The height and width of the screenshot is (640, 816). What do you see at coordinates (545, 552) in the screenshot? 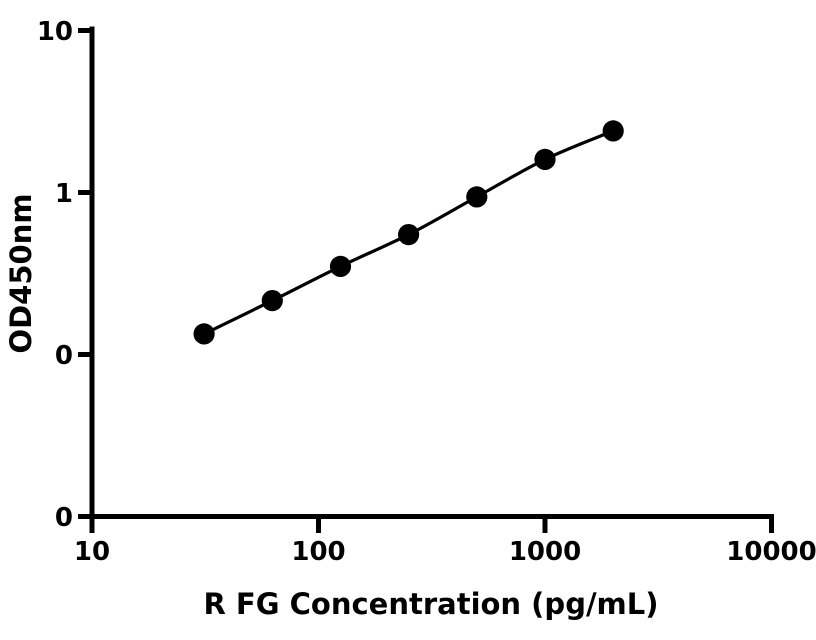
I see `x-tick-label: 1000` at bounding box center [545, 552].